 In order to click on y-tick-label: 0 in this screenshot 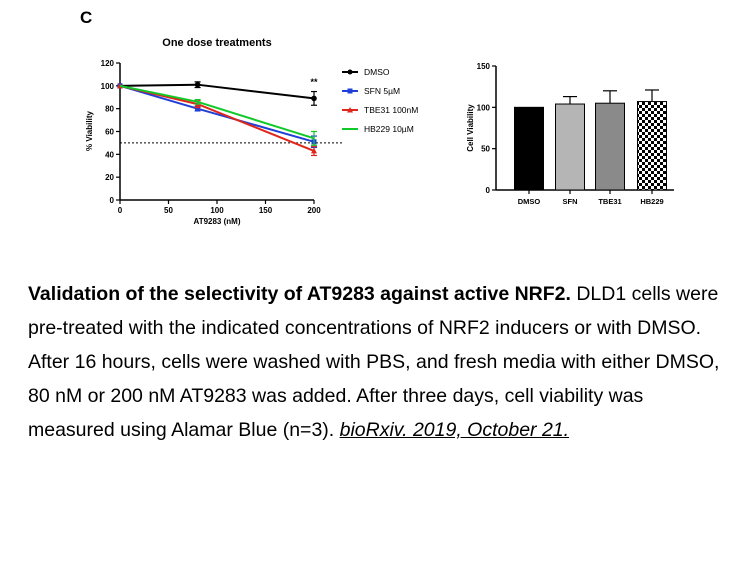, I will do `click(112, 200)`.